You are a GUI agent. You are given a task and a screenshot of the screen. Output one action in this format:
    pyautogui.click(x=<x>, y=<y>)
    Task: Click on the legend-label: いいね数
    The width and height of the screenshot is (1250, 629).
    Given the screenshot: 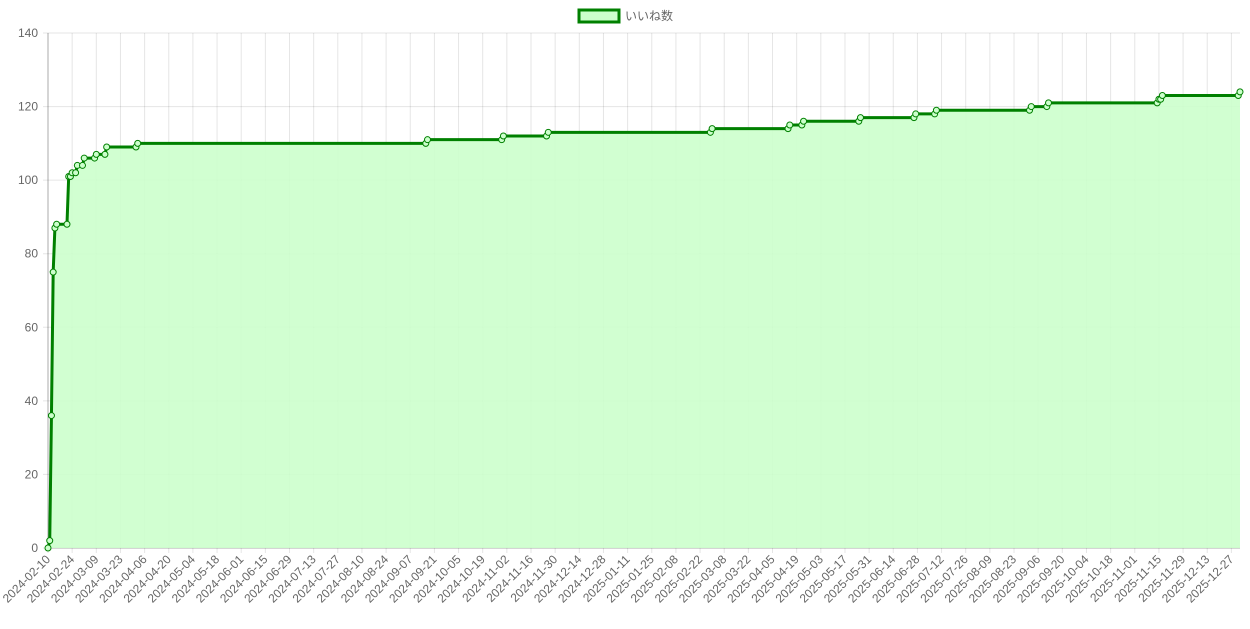 What is the action you would take?
    pyautogui.click(x=649, y=15)
    